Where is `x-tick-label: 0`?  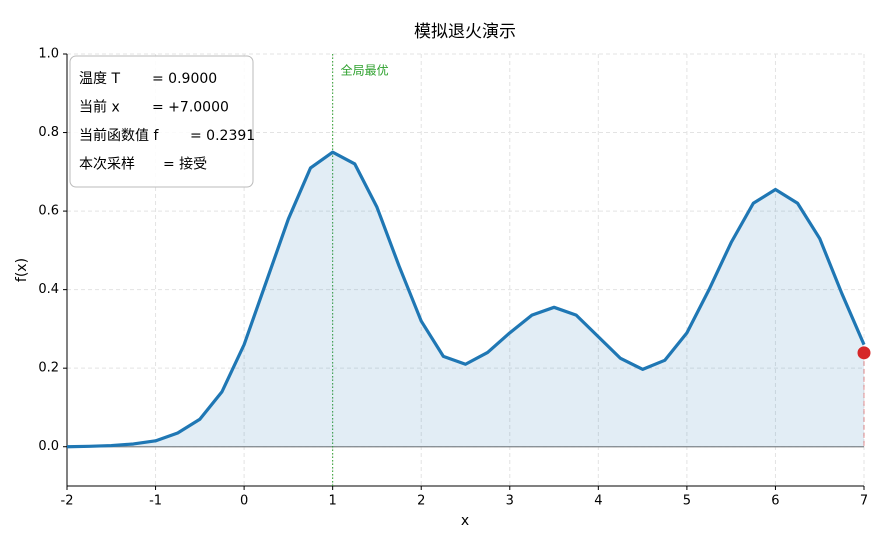 x-tick-label: 0 is located at coordinates (244, 501).